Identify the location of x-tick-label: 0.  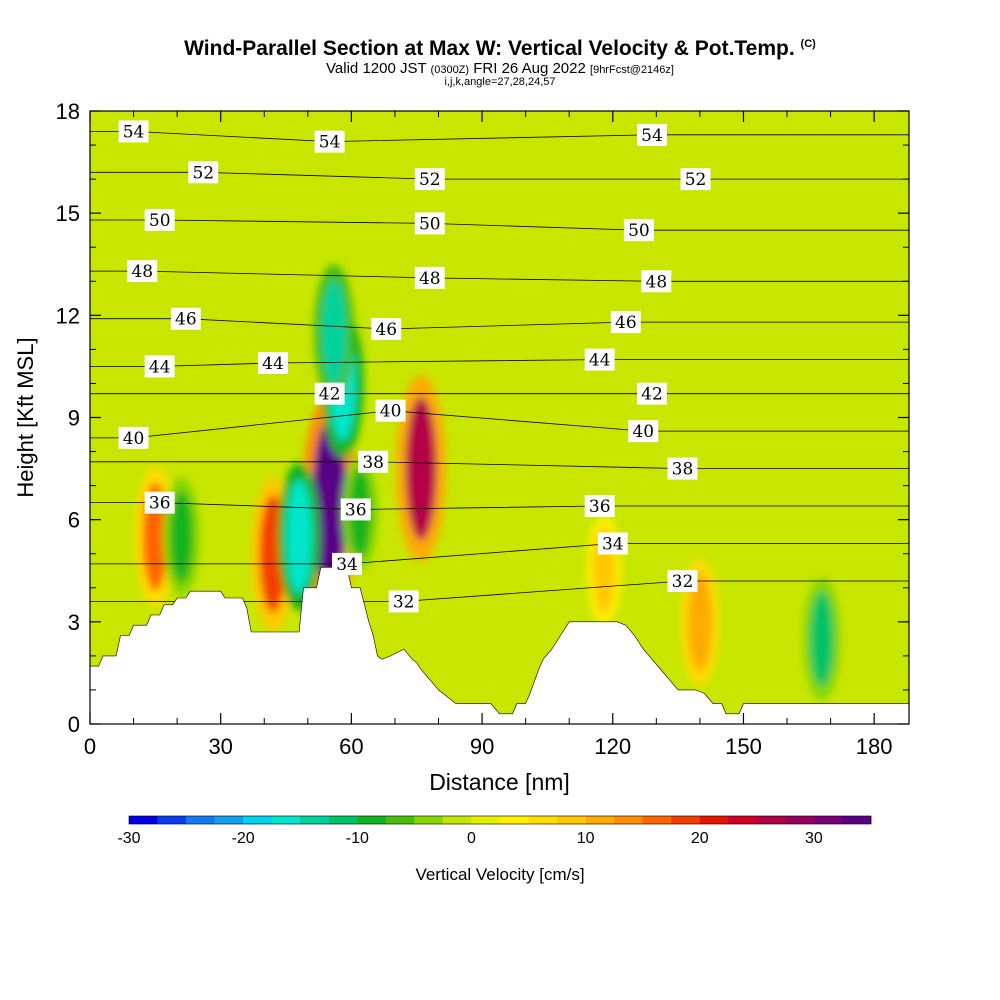
(90, 746).